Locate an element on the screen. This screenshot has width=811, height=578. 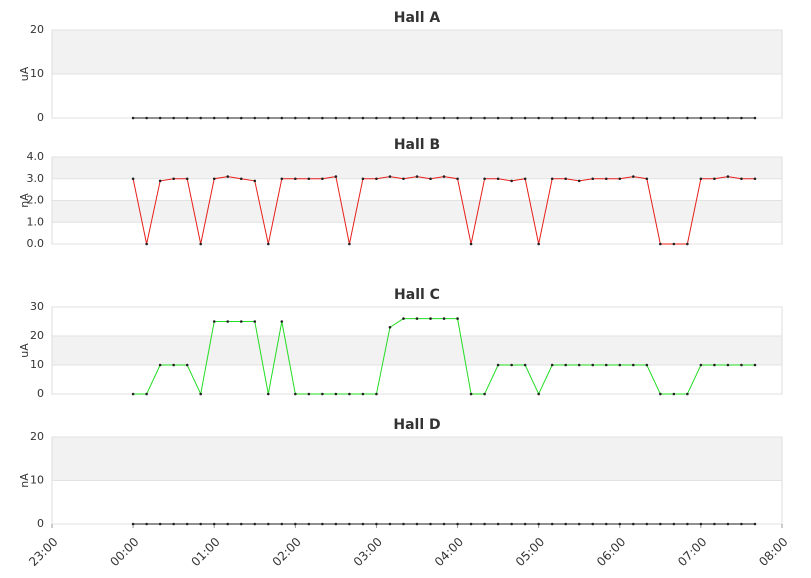
x-tick-label: 06:00 is located at coordinates (611, 552).